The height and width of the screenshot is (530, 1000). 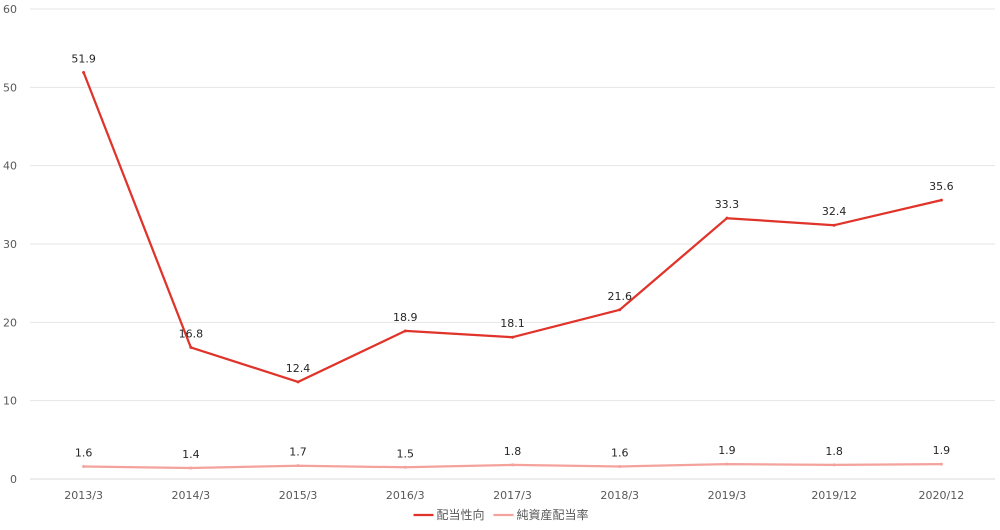 What do you see at coordinates (727, 204) in the screenshot?
I see `data-label: 33.3` at bounding box center [727, 204].